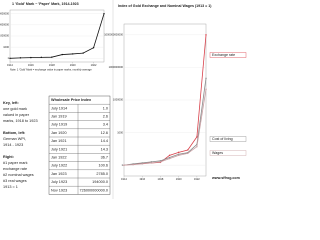 The width and height of the screenshot is (320, 240). Describe the element at coordinates (223, 55) in the screenshot. I see `legend-label: Exchange rate` at that location.